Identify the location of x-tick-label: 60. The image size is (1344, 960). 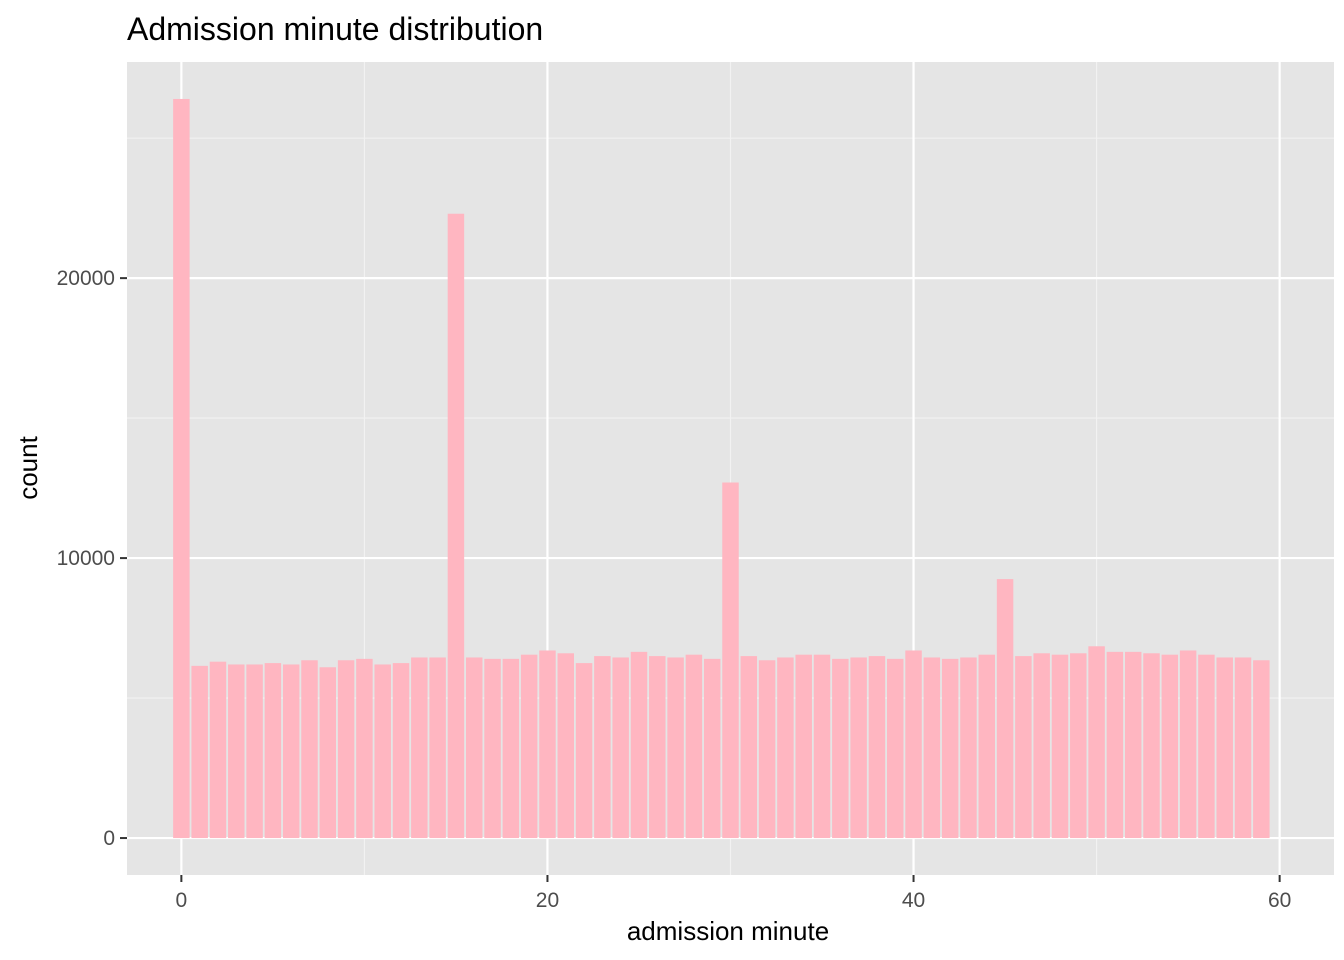
(1279, 900).